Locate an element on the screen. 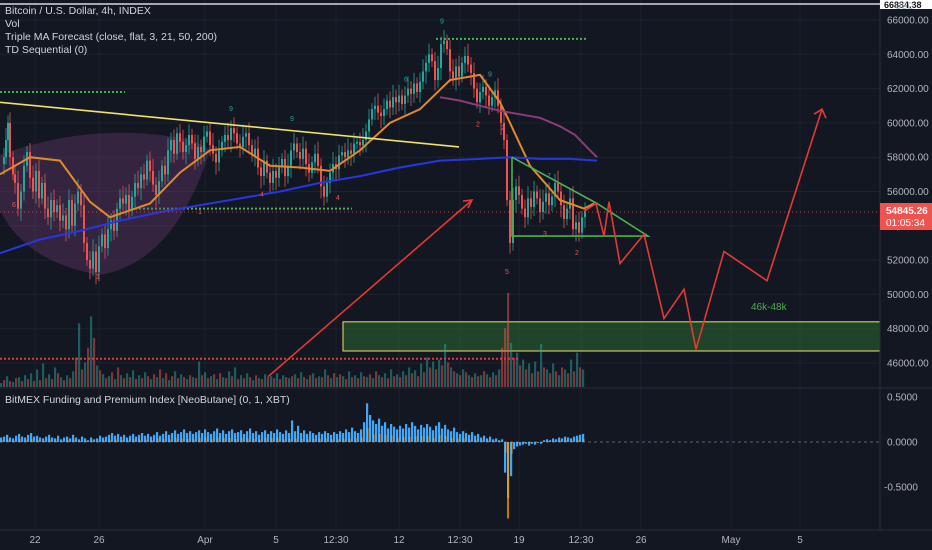 The height and width of the screenshot is (550, 932). forecast-path is located at coordinates (705, 229).